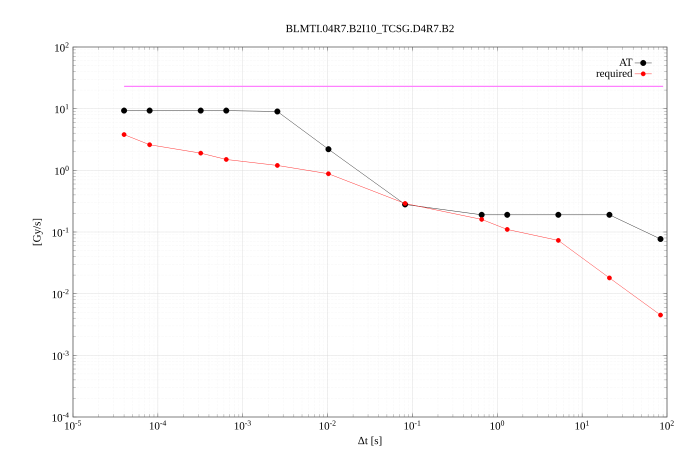 This screenshot has height=475, width=685. What do you see at coordinates (60, 232) in the screenshot?
I see `y-tick-label: 10$^{-1}$` at bounding box center [60, 232].